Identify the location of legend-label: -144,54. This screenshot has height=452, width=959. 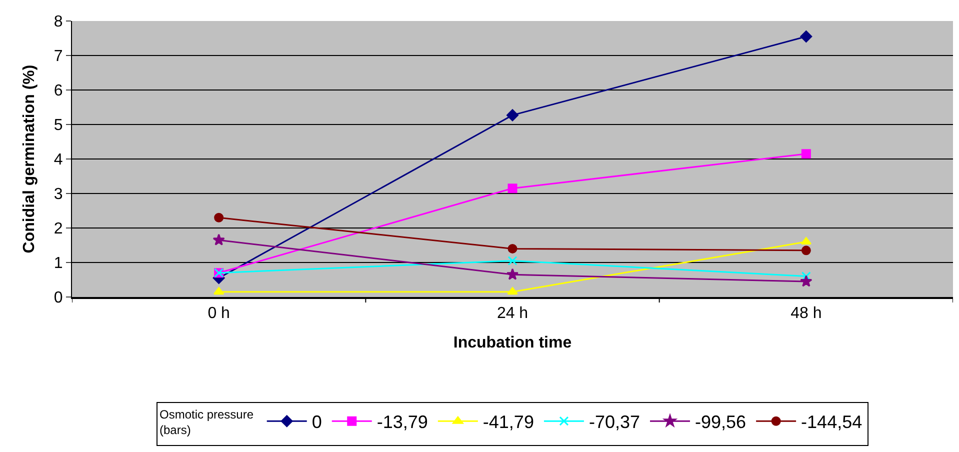
(831, 422).